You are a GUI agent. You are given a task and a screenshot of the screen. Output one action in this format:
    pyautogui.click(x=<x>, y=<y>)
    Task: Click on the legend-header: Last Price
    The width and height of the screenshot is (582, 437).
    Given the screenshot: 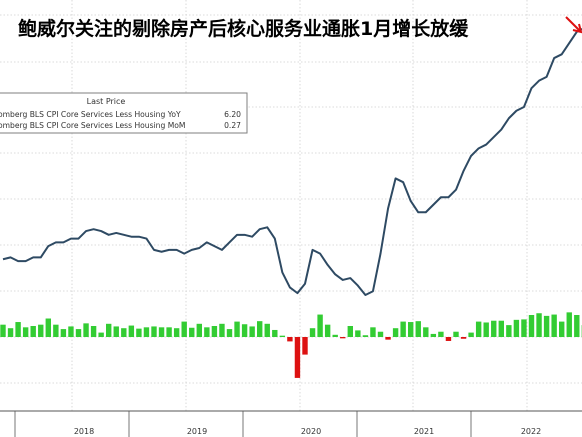 What is the action you would take?
    pyautogui.click(x=106, y=101)
    